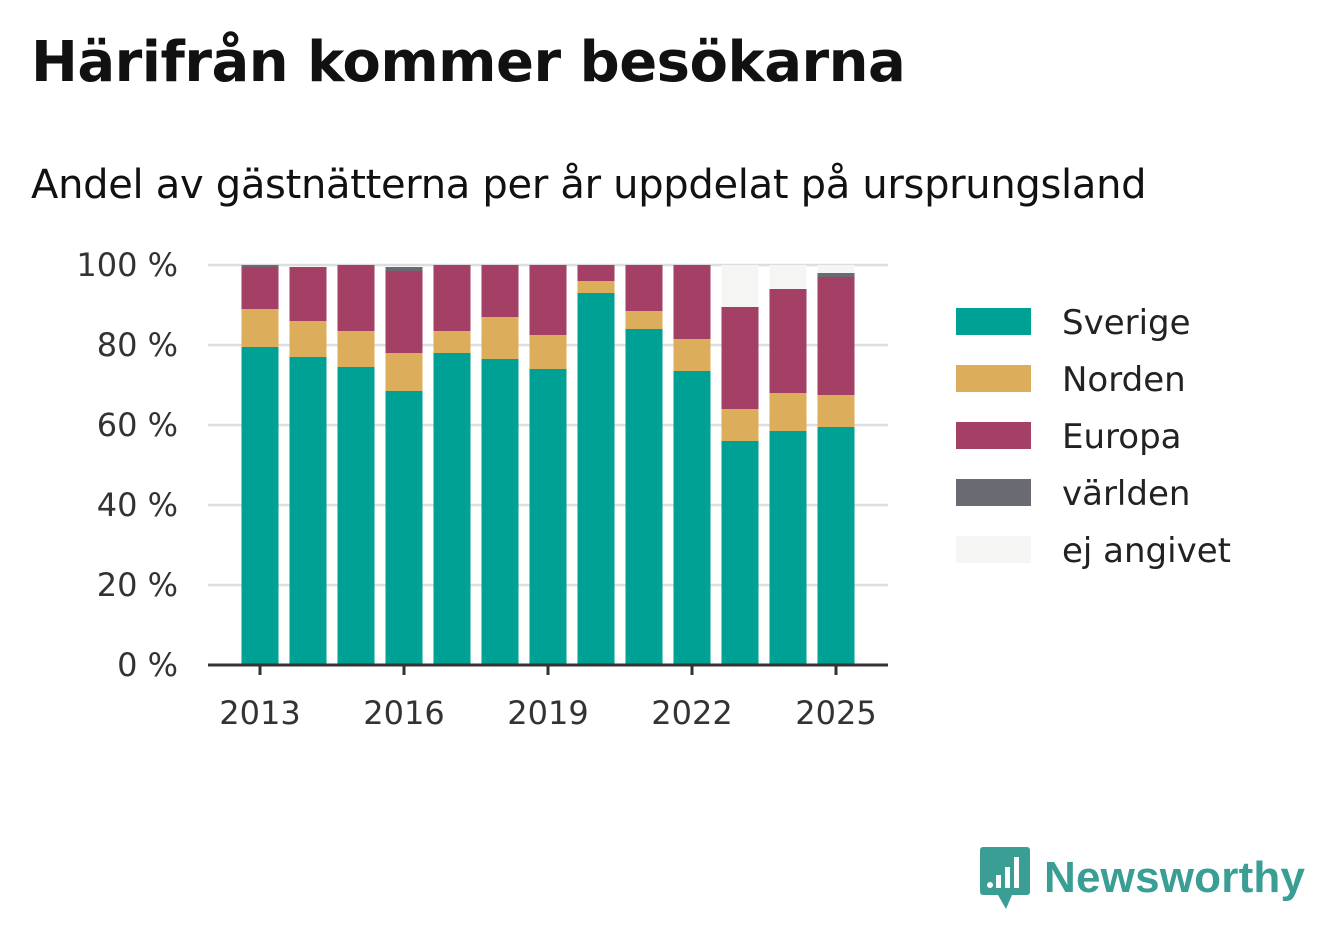 The width and height of the screenshot is (1322, 939). Describe the element at coordinates (835, 713) in the screenshot. I see `x-tick-label: 2025` at that location.